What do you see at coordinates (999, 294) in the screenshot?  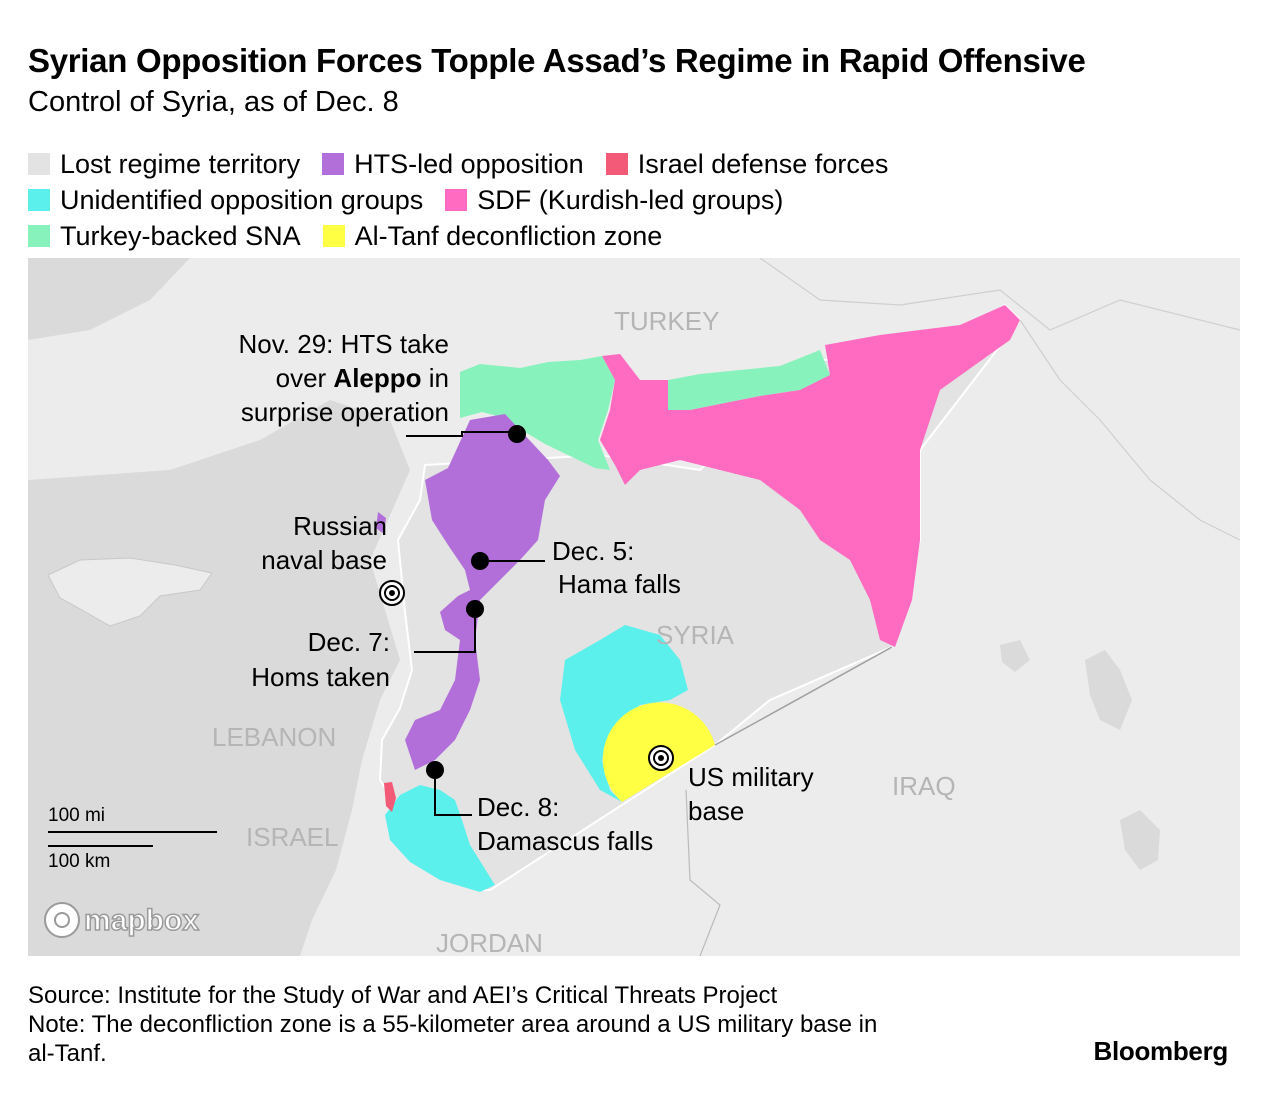 I see `border-turkey-north` at bounding box center [999, 294].